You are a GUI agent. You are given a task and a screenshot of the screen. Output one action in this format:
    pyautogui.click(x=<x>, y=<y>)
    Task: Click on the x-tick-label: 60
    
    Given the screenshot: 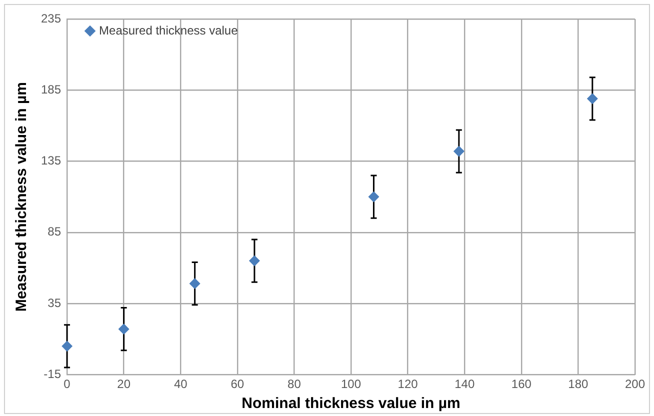 What is the action you would take?
    pyautogui.click(x=237, y=384)
    